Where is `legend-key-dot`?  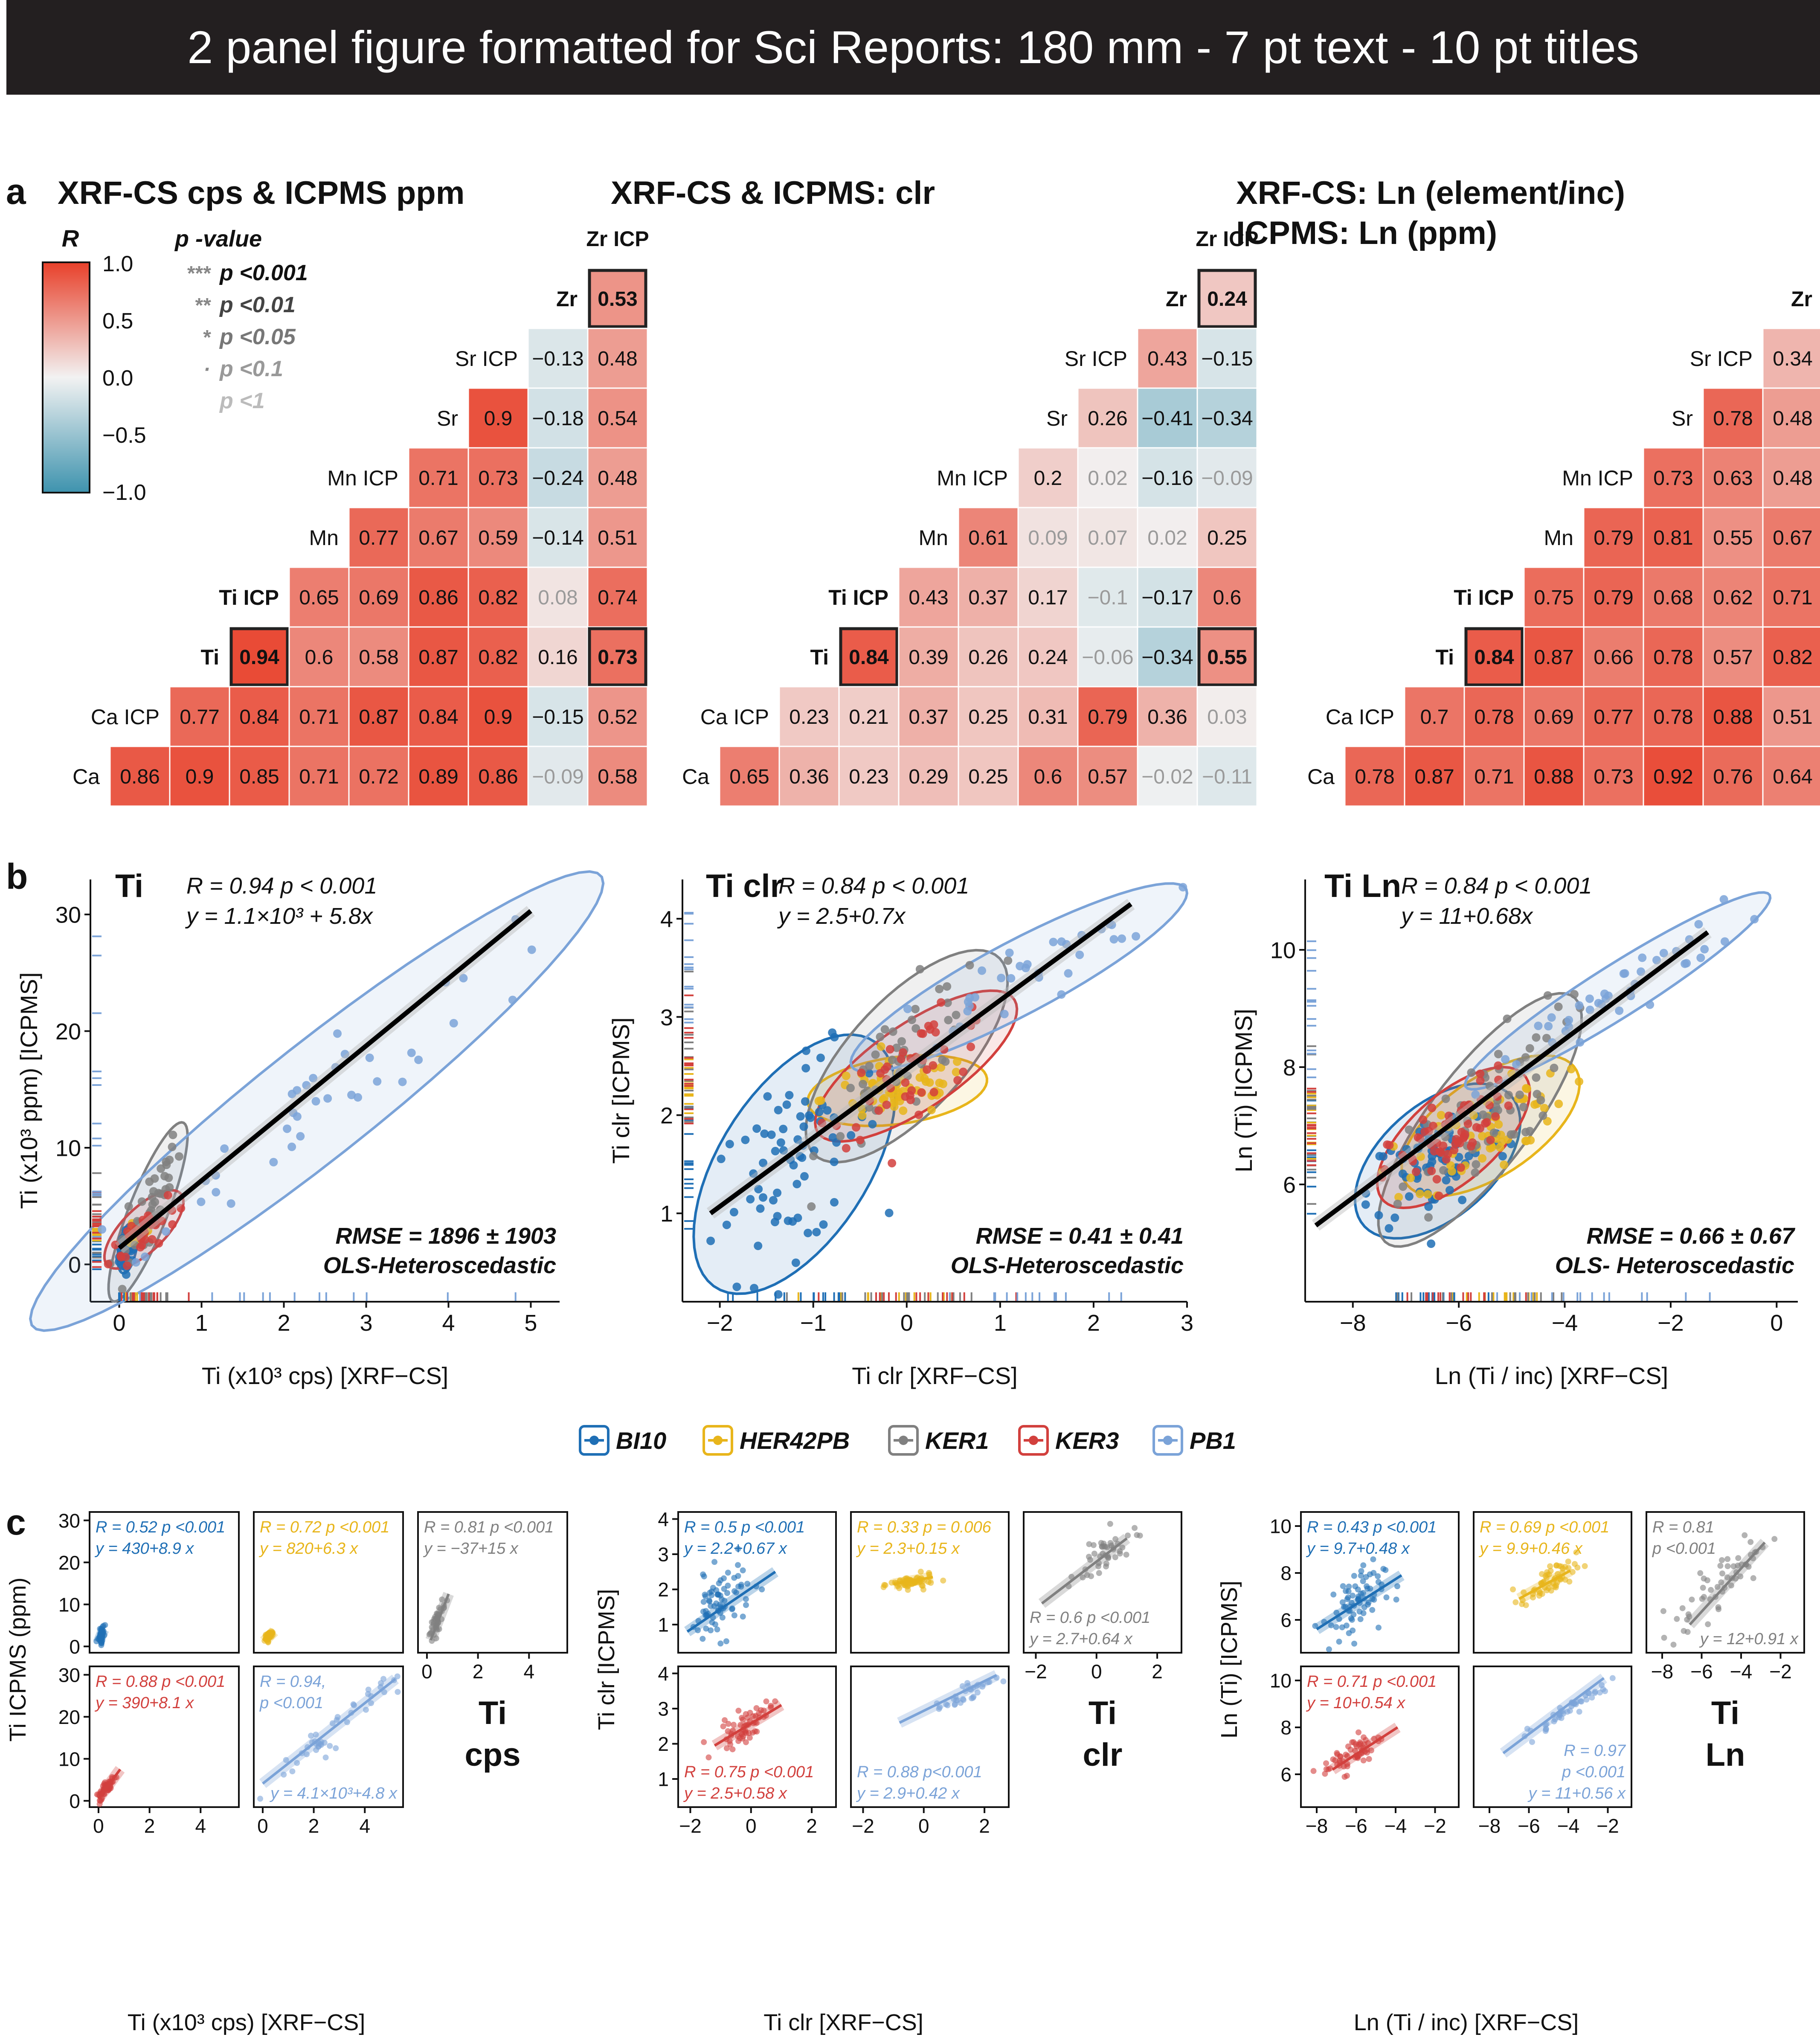
legend-key-dot is located at coordinates (594, 1440).